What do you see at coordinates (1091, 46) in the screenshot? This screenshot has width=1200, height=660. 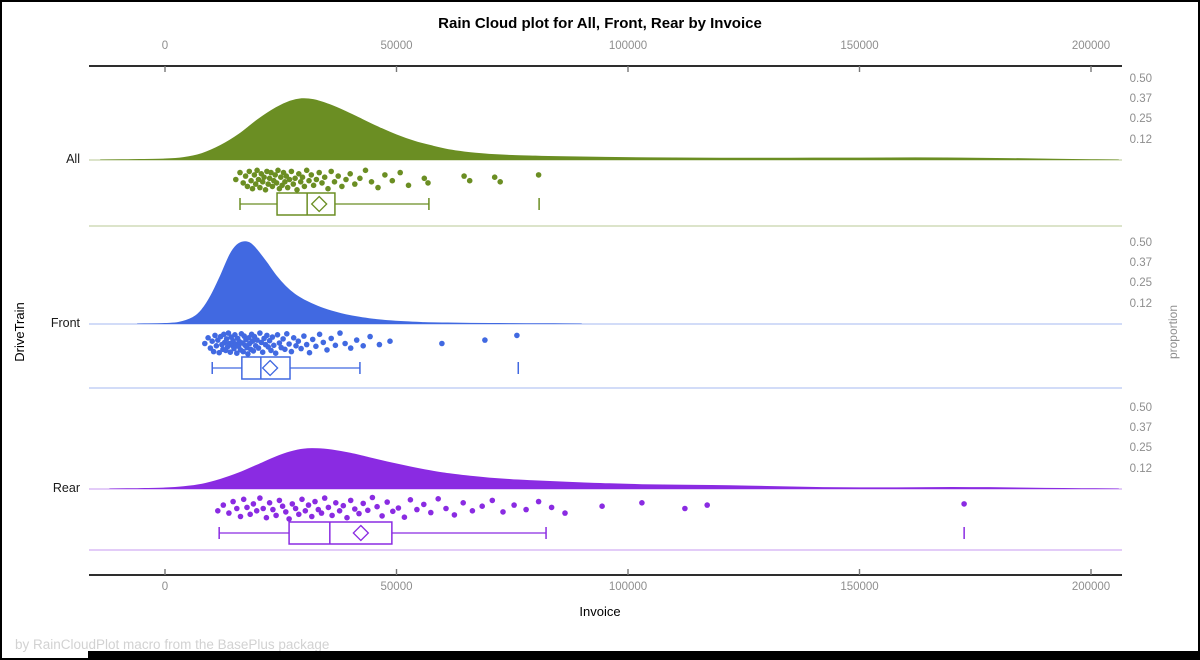 I see `x-tick-label-top: 200000` at bounding box center [1091, 46].